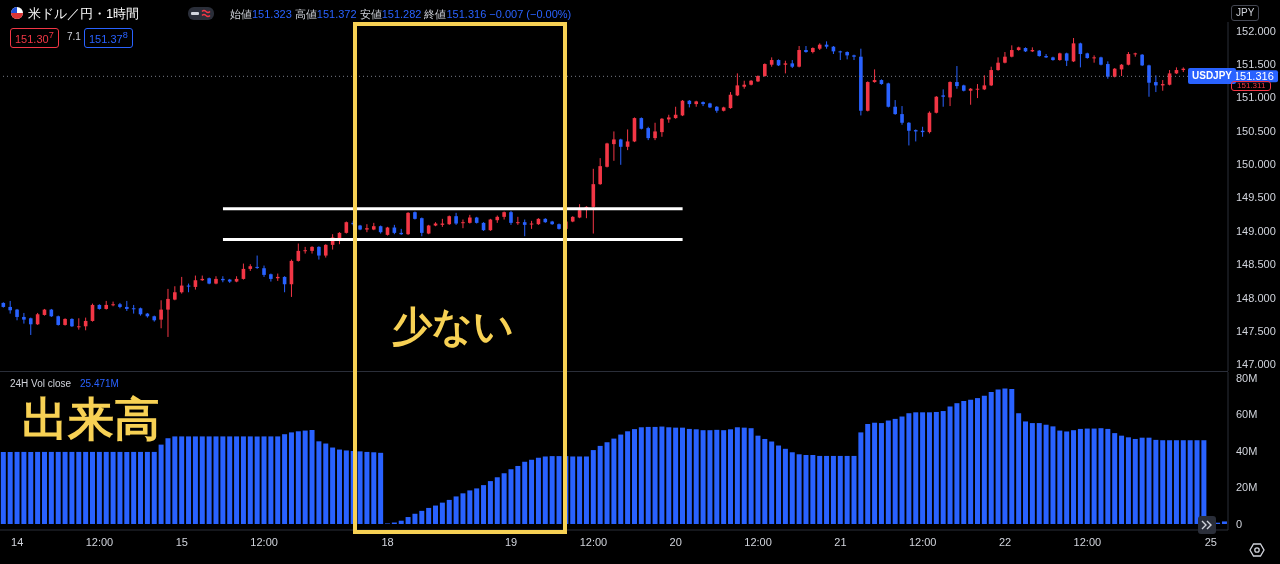  Describe the element at coordinates (181, 541) in the screenshot. I see `x-tick-label: 15` at that location.